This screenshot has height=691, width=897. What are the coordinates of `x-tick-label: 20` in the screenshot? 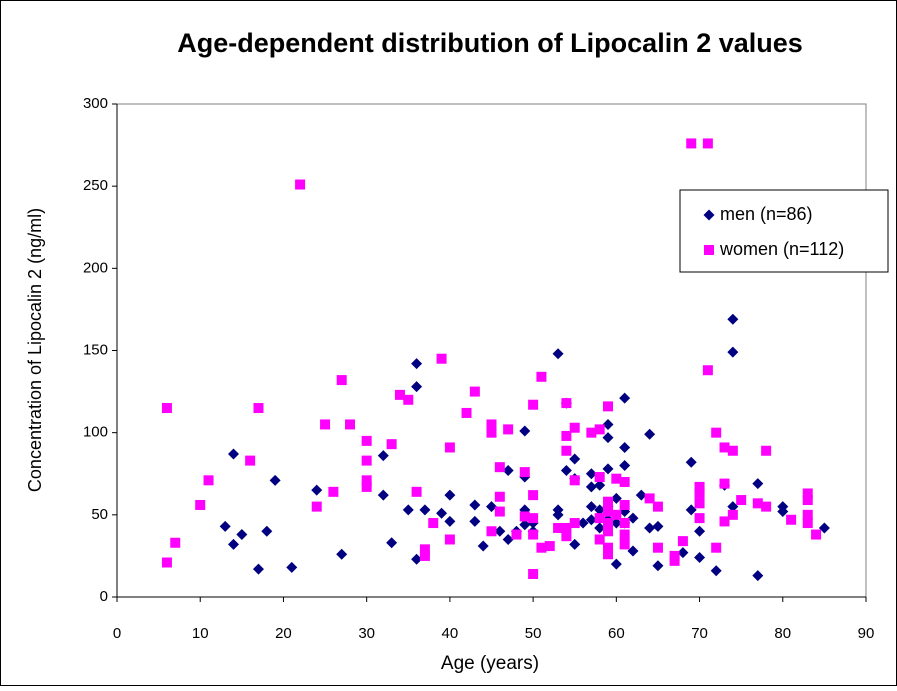 It's located at (283, 633).